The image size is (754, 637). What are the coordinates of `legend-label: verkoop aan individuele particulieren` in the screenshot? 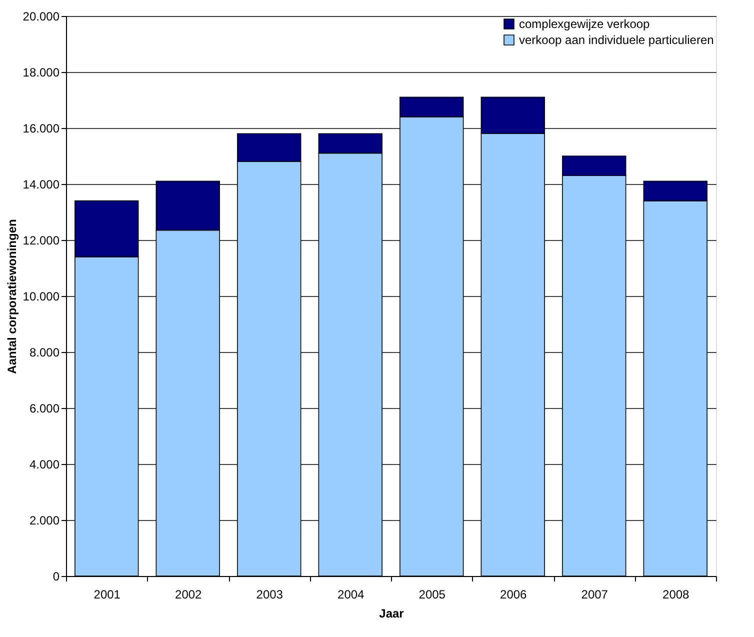 It's located at (616, 40).